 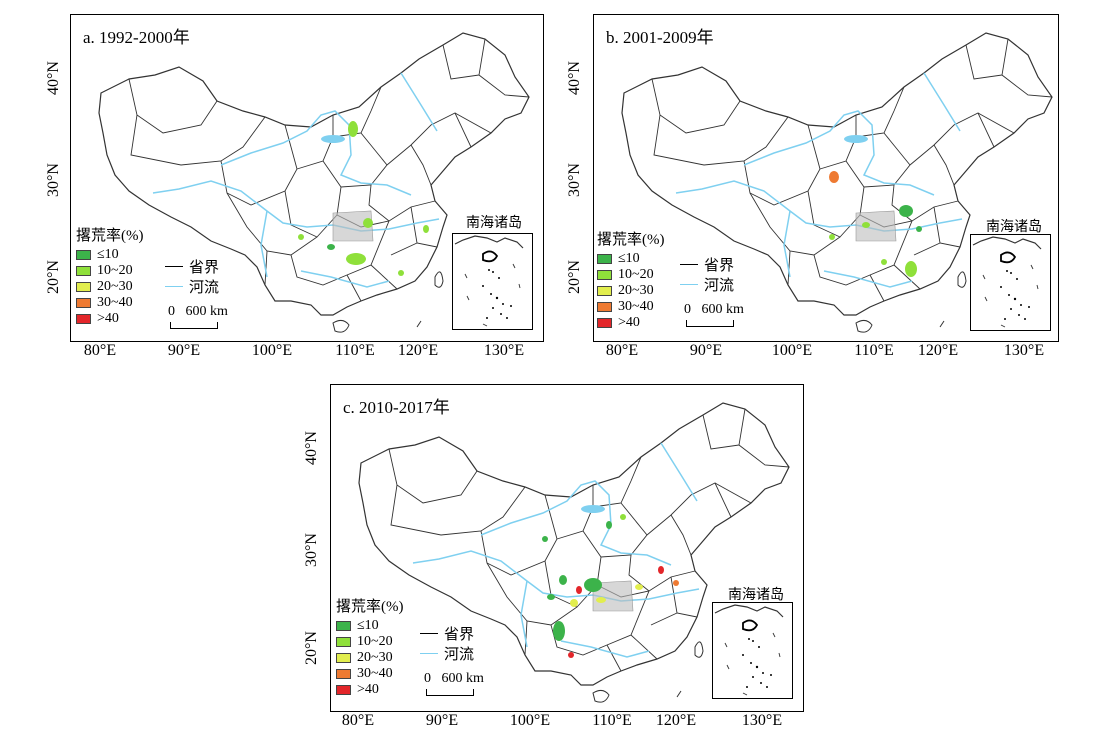 What do you see at coordinates (136, 37) in the screenshot?
I see `panel-title: a. 1992-2000年` at bounding box center [136, 37].